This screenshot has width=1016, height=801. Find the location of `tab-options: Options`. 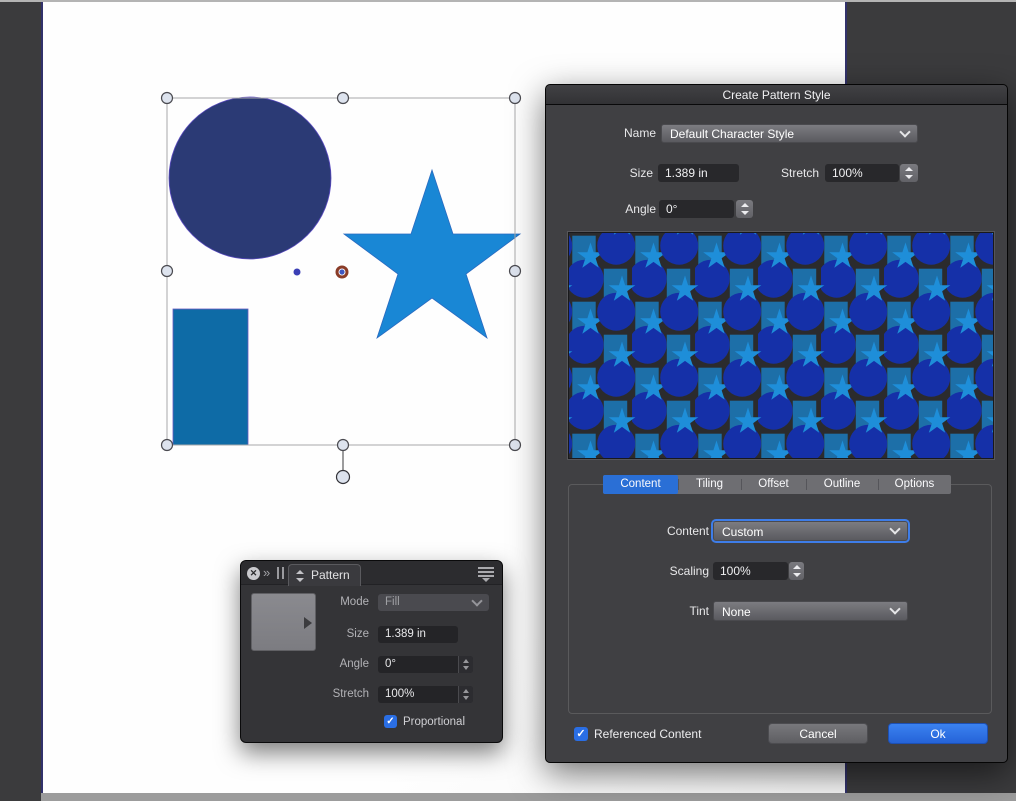

tab-options: Options is located at coordinates (914, 484).